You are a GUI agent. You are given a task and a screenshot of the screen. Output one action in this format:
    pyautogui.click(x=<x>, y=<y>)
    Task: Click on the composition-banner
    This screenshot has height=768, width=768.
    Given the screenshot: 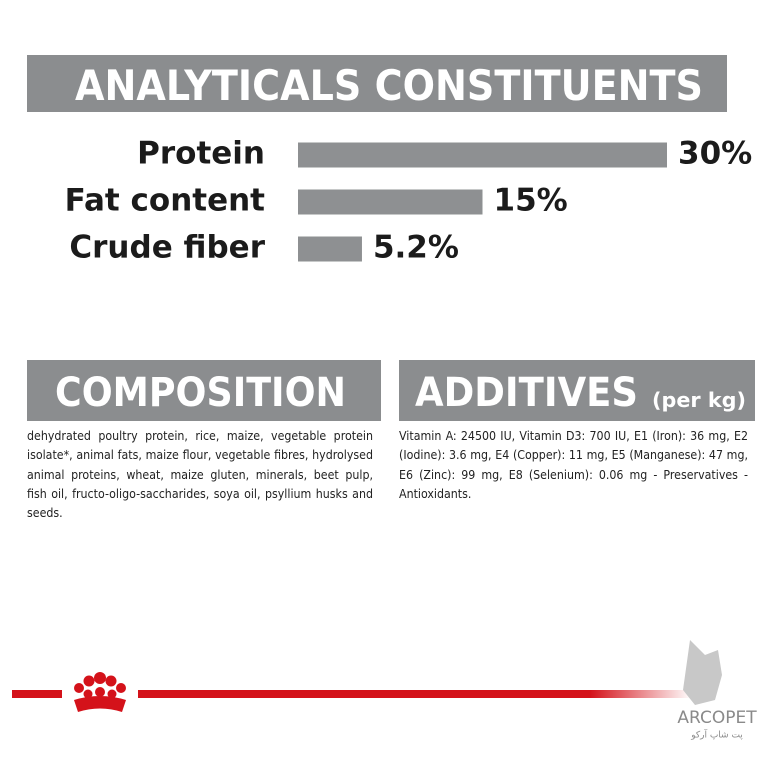 What is the action you would take?
    pyautogui.click(x=204, y=390)
    